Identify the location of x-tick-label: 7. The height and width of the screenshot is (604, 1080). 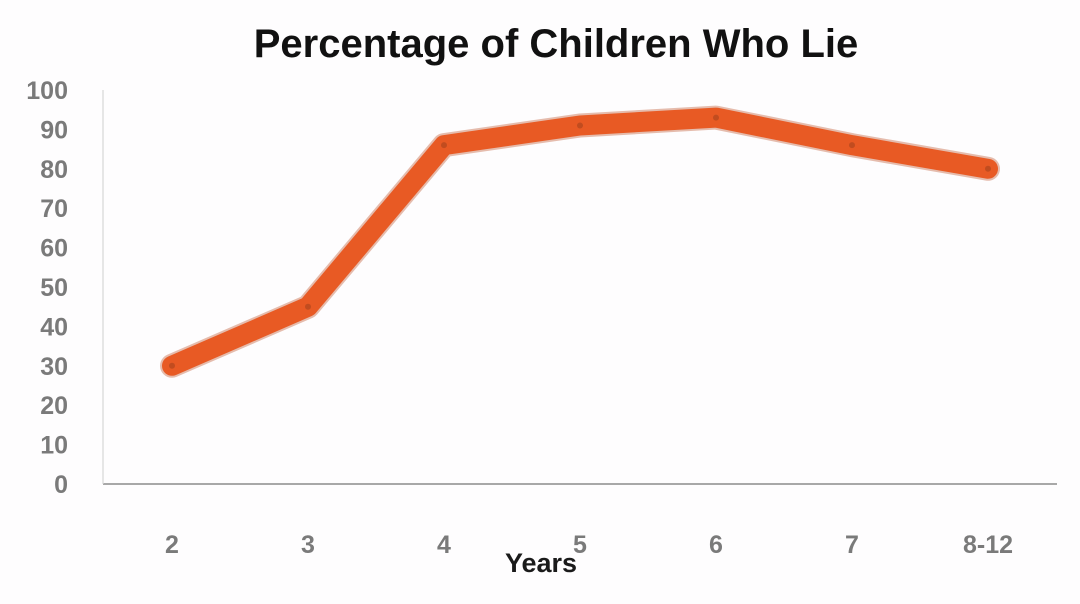
(852, 545).